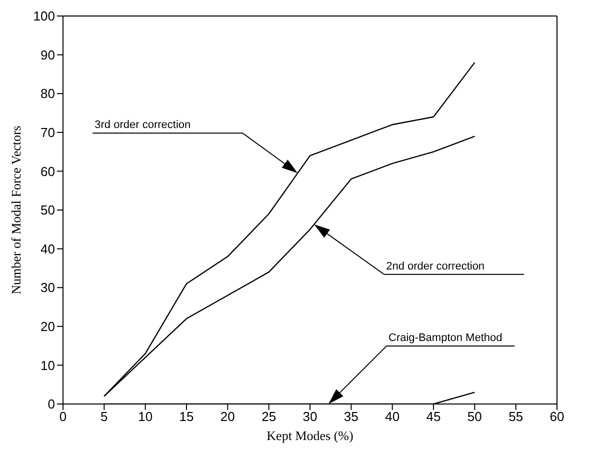 This screenshot has height=452, width=593. I want to click on x-tick-label: 30, so click(310, 416).